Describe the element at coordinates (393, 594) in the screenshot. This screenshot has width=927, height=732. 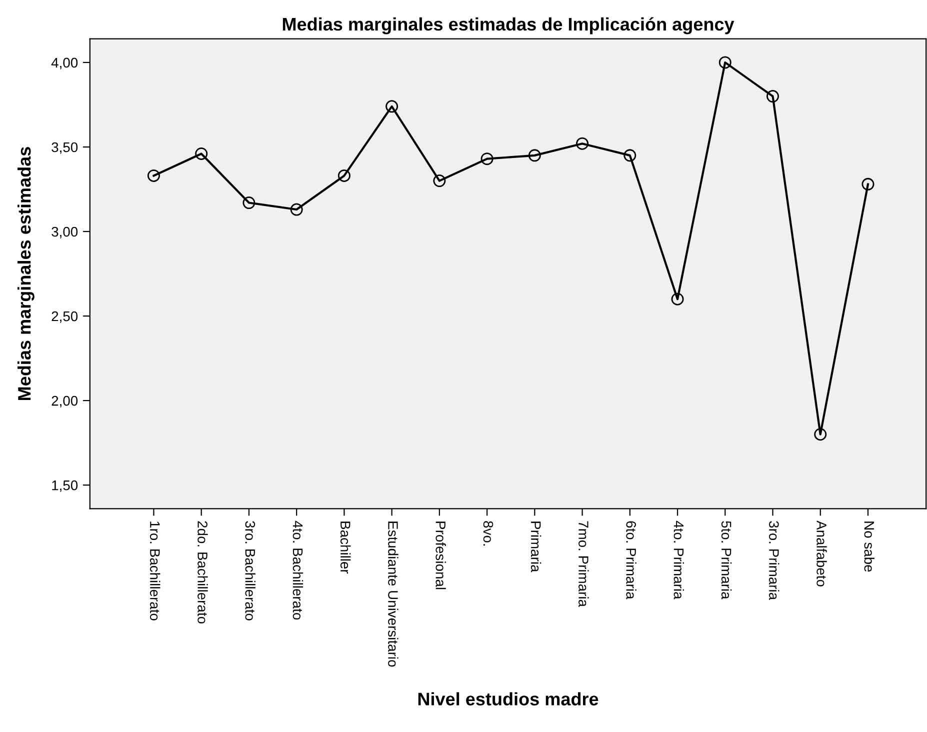
I see `x-tick-label: Estudiante Universitario` at that location.